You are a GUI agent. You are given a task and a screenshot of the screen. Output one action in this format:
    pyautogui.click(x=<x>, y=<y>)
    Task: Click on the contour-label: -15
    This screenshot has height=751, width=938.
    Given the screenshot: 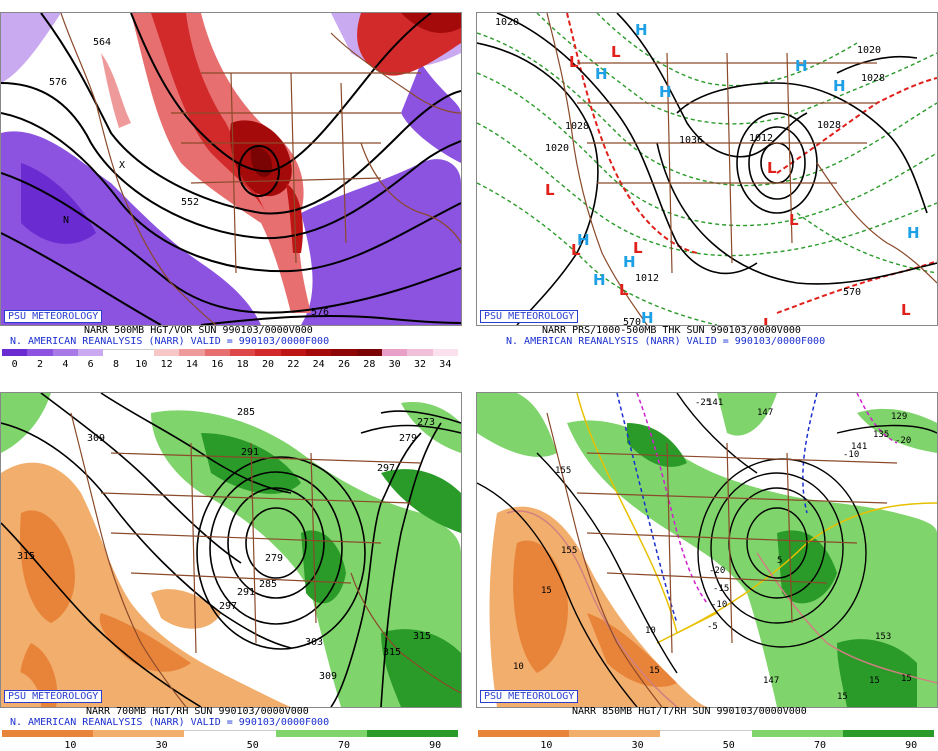 What is the action you would take?
    pyautogui.click(x=721, y=589)
    